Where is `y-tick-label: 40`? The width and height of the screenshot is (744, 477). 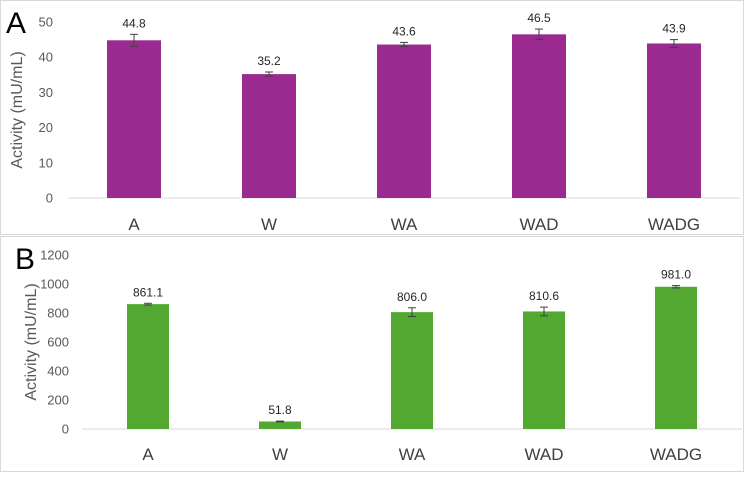
y-tick-label: 40 is located at coordinates (46, 57).